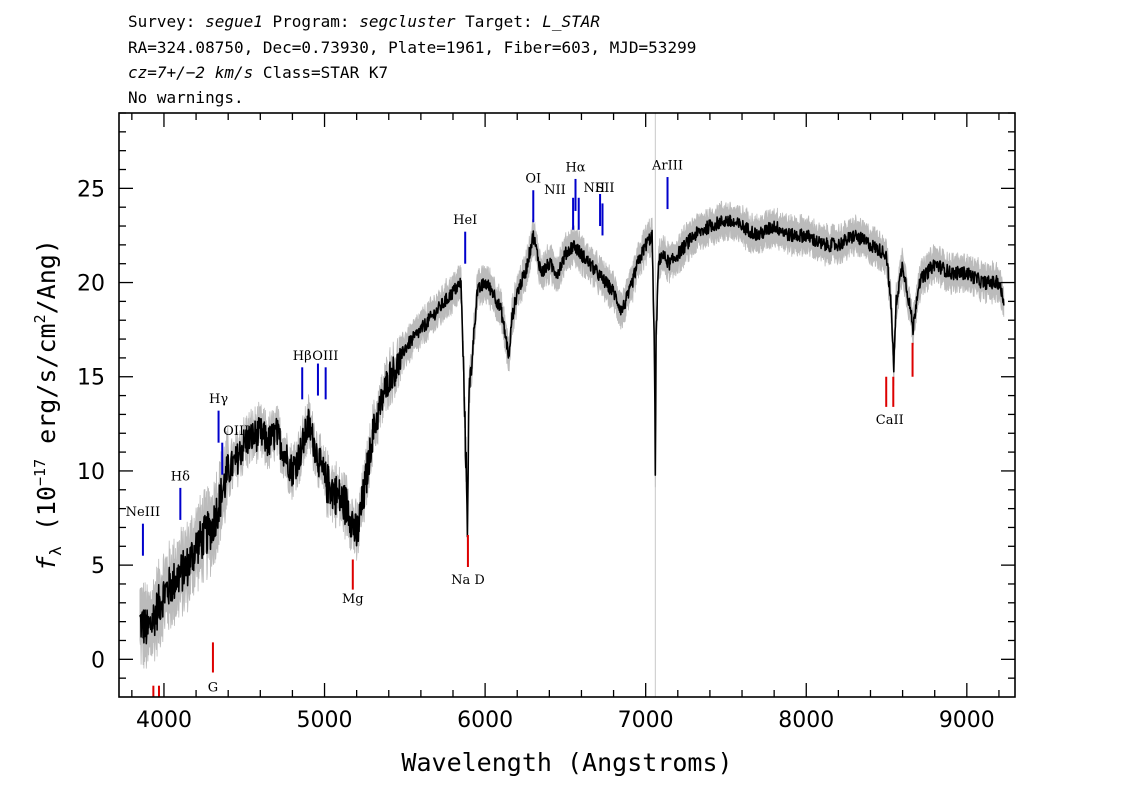  I want to click on ylabel-part: erg/s/cm, so click(46, 390).